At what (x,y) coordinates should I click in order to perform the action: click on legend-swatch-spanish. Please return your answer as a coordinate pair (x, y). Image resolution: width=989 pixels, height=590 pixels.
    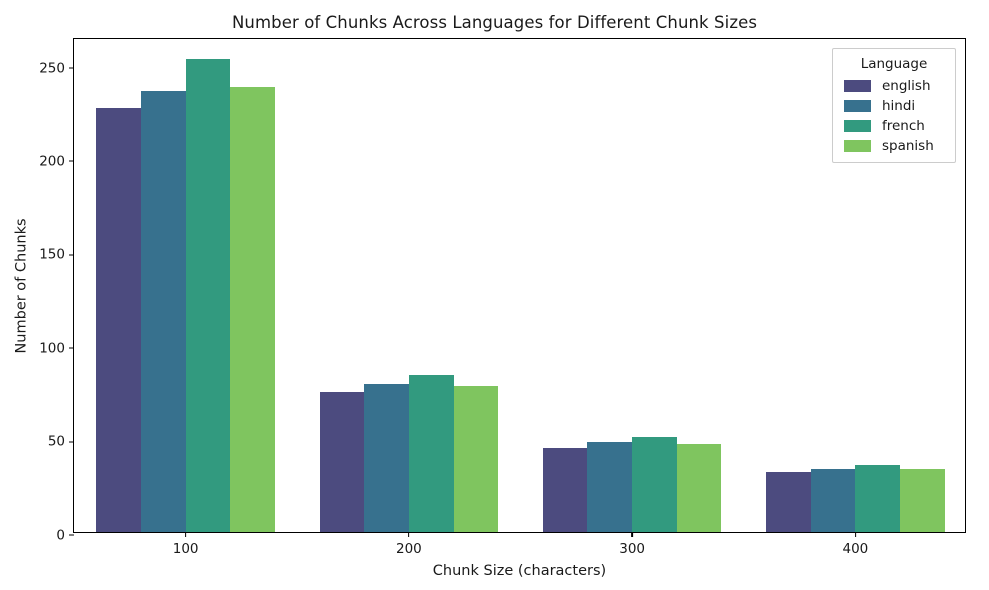
    Looking at the image, I should click on (857, 145).